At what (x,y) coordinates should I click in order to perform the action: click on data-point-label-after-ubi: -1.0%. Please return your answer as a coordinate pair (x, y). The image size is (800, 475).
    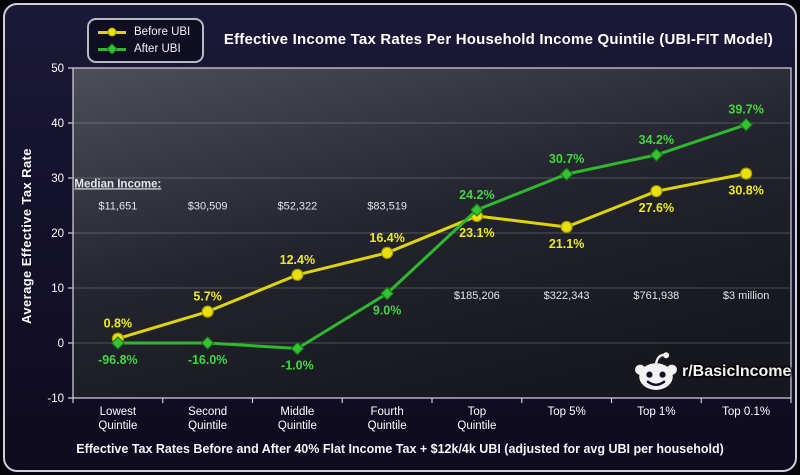
    Looking at the image, I should click on (297, 366).